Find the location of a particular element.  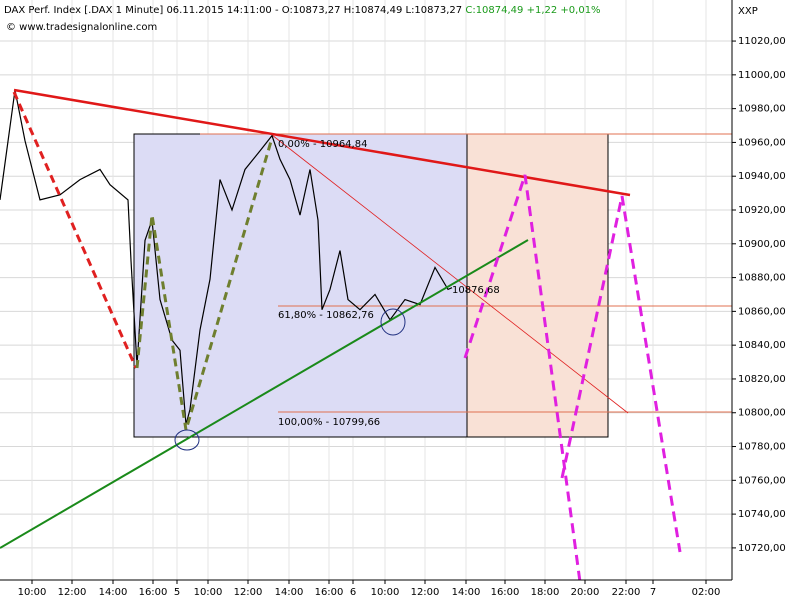

y-tick-label: 10940,00 is located at coordinates (762, 176).